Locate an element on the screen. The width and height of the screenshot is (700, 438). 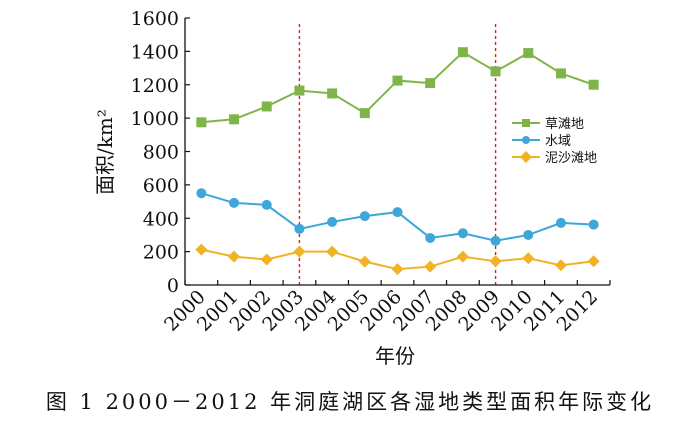
y-tick-label: 200 is located at coordinates (161, 253).